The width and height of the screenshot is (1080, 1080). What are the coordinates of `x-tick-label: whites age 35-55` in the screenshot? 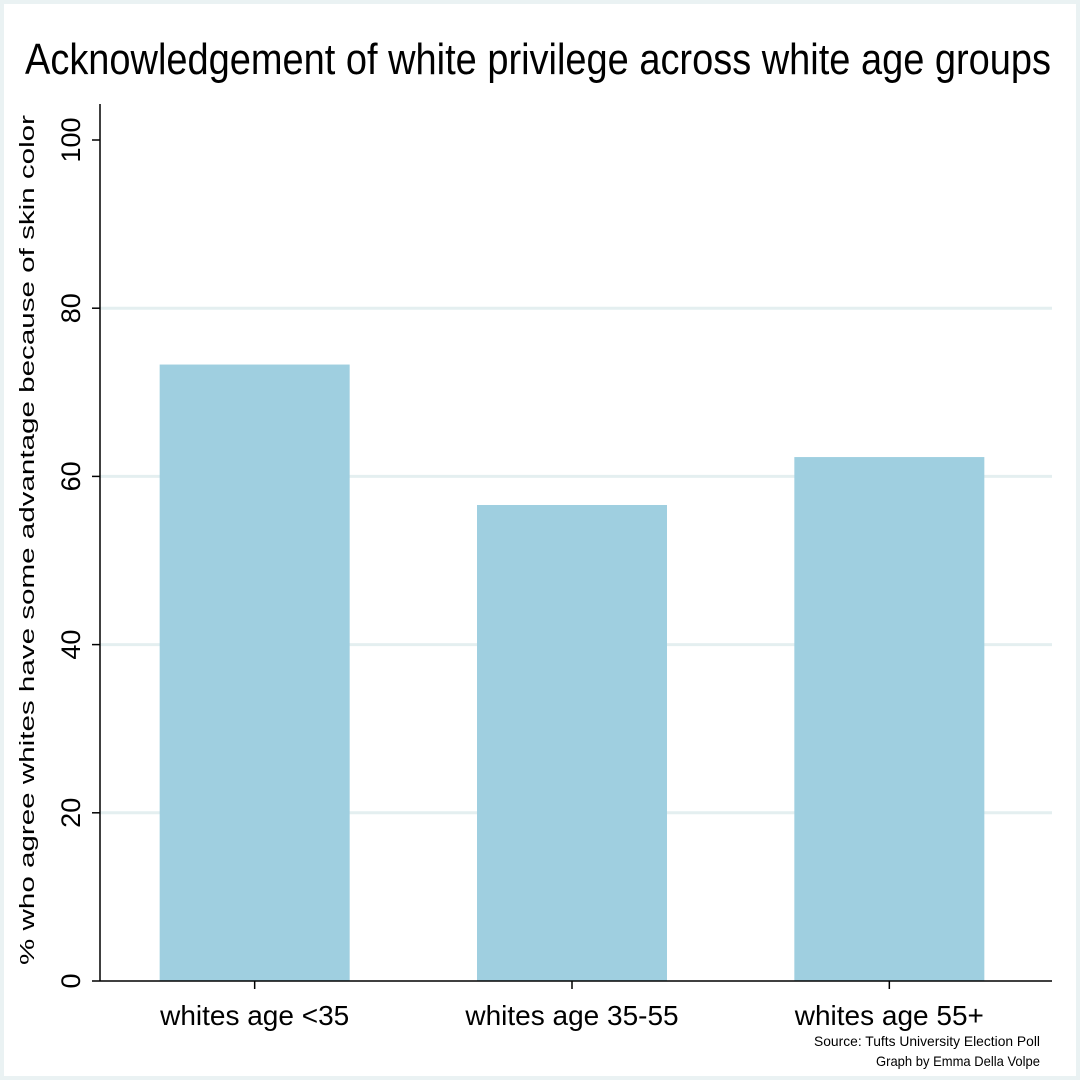 It's located at (571, 1015).